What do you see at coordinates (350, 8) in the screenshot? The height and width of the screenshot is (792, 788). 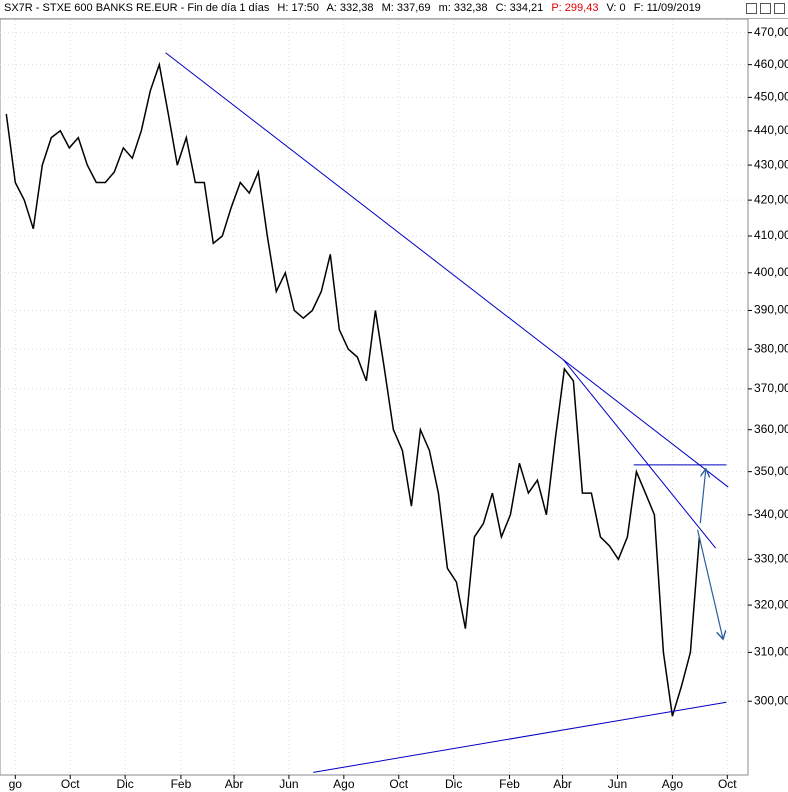 I see `header-field: A: 332,38` at bounding box center [350, 8].